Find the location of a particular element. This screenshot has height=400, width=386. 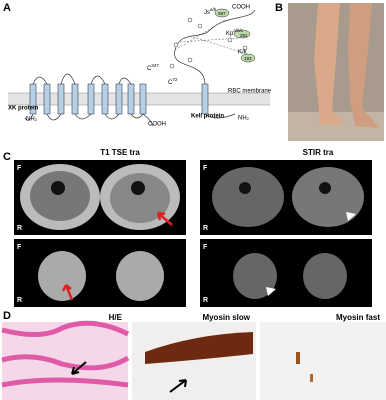

xk-label: XK protein is located at coordinates (23, 109).